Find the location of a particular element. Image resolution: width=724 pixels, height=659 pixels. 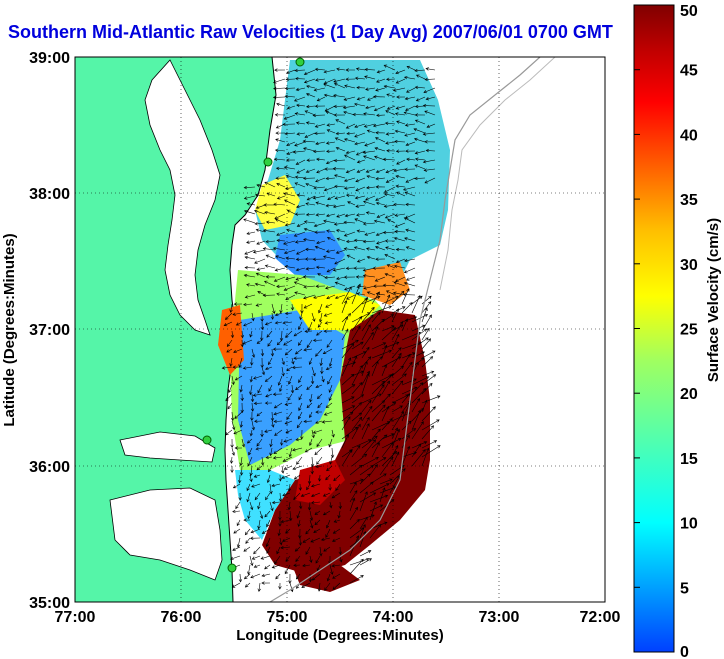

colorbar-scale is located at coordinates (654, 328).